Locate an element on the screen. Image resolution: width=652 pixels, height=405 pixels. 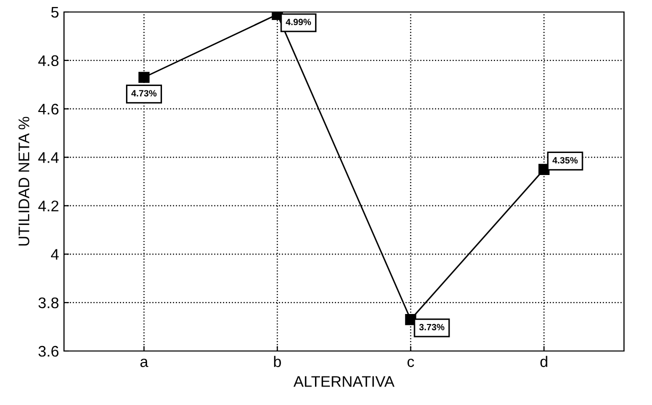
data-label: 3.73% is located at coordinates (431, 327).